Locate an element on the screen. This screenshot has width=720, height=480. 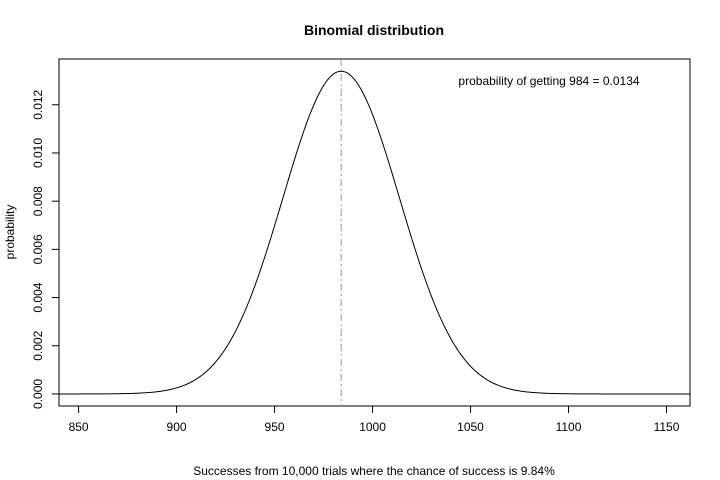
y-tick-label: 0.006 is located at coordinates (38, 249).